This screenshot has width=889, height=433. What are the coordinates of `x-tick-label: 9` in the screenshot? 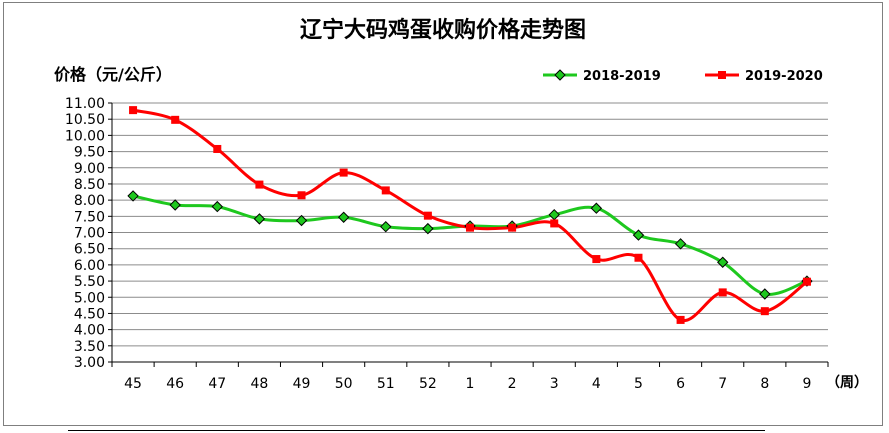 It's located at (806, 384).